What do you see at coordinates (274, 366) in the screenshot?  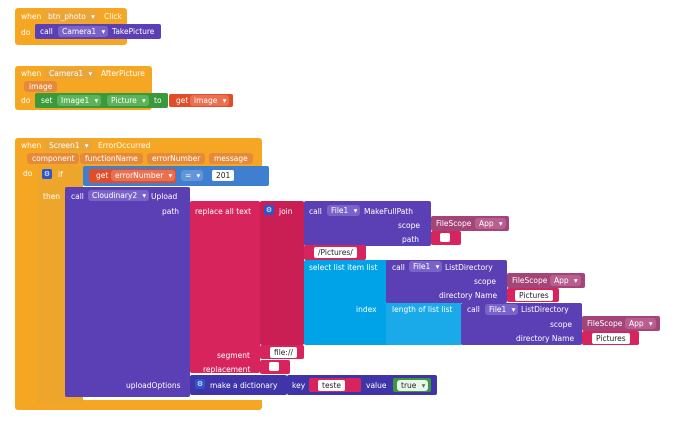 I see `replacement-string-value` at bounding box center [274, 366].